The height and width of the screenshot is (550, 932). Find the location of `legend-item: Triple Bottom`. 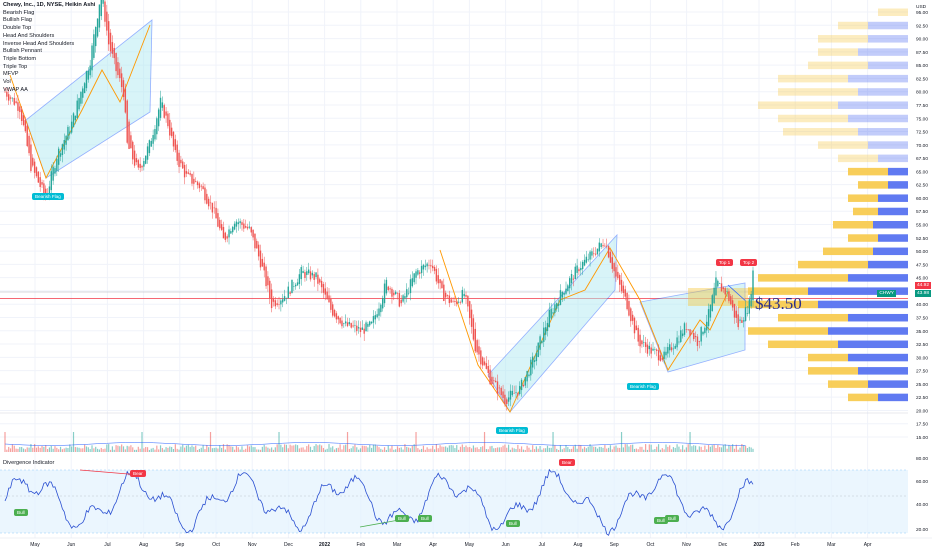

legend-item: Triple Bottom is located at coordinates (20, 58).